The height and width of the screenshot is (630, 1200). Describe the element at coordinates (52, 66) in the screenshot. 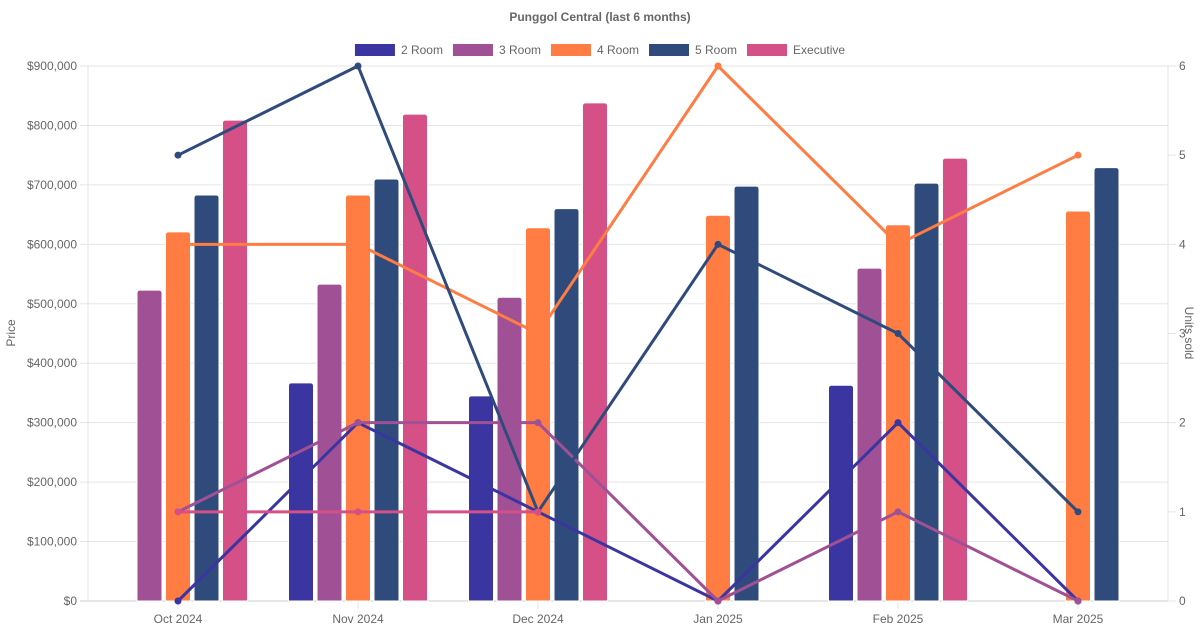

I see `y-tick-label: $900,000` at that location.